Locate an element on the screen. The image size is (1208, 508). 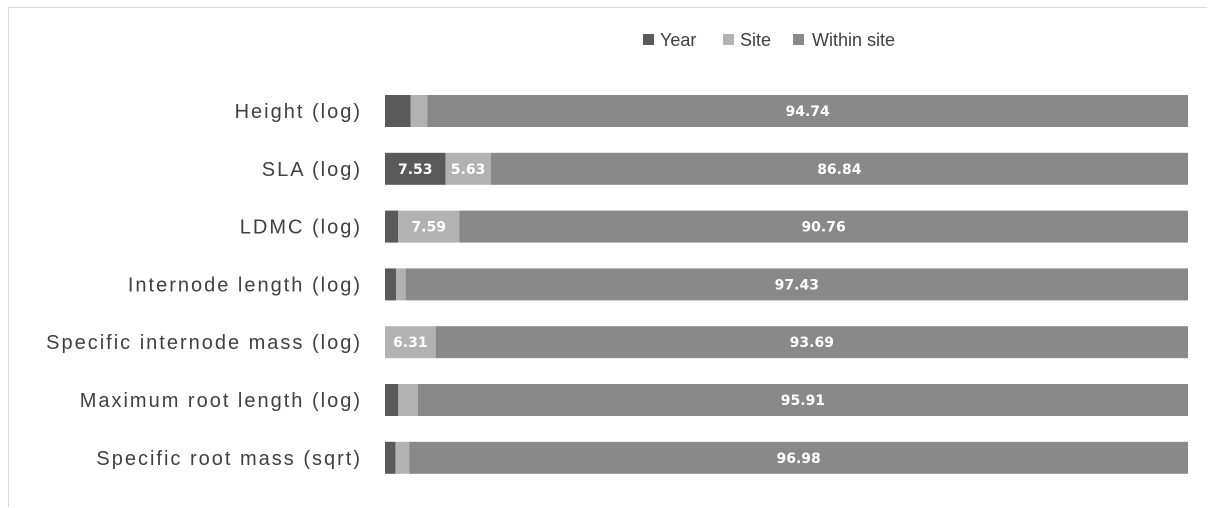
category-label-specific-internode-mass-log: Specific internode mass (log) is located at coordinates (204, 343).